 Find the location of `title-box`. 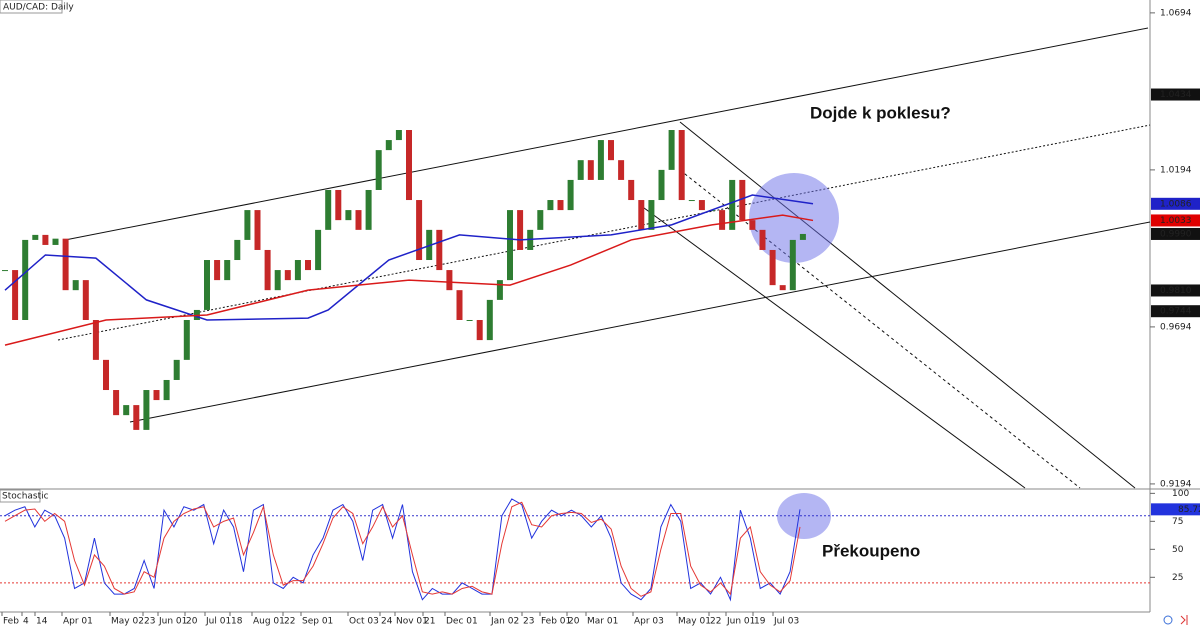

title-box is located at coordinates (31, 7).